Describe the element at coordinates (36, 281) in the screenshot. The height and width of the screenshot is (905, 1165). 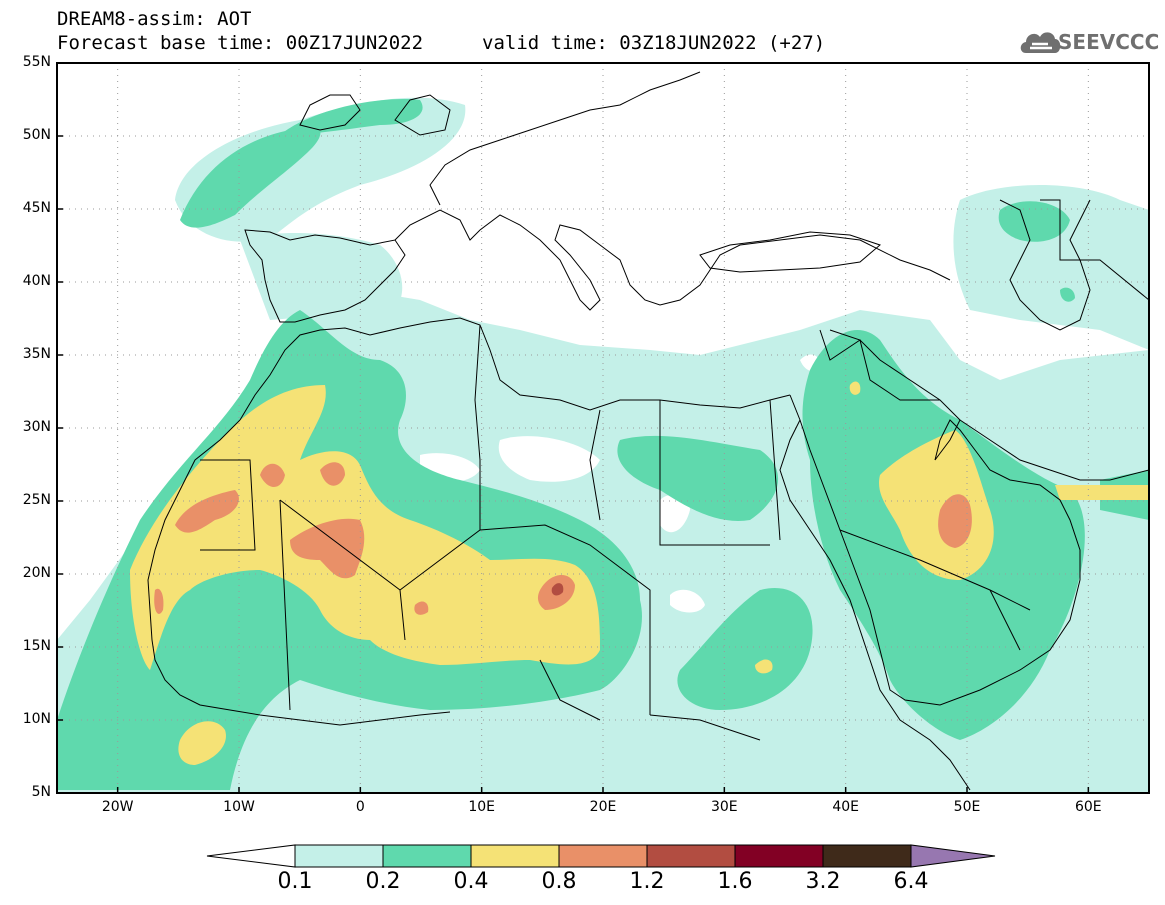
I see `latitude-label: 40N` at that location.